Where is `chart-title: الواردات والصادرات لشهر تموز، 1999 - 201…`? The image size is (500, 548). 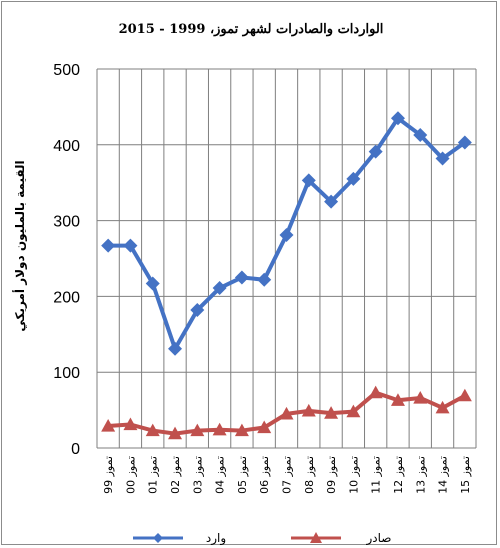
chart-title: الواردات والصادرات لشهر تموز، 1999 - 201… is located at coordinates (251, 29).